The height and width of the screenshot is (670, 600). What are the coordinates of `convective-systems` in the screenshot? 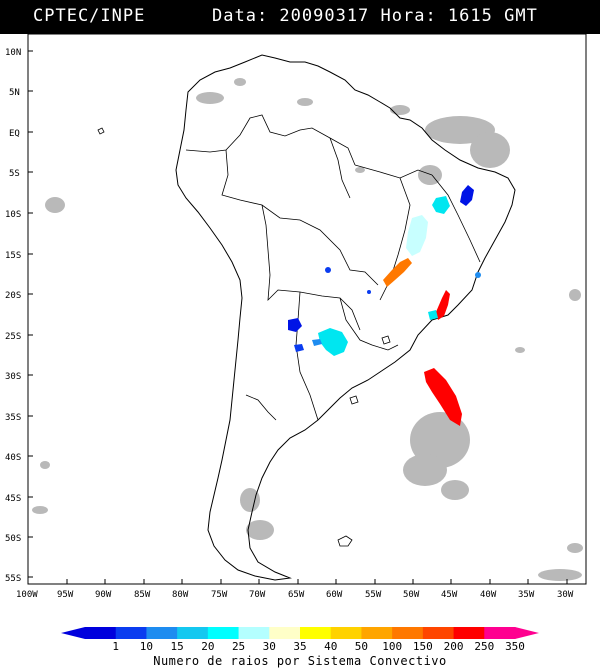 It's located at (384, 305).